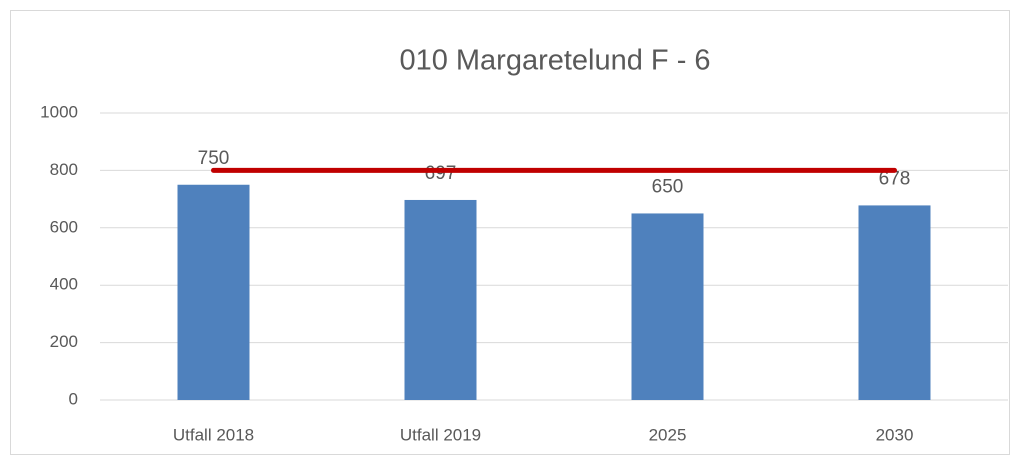 This screenshot has height=455, width=1021. Describe the element at coordinates (213, 434) in the screenshot. I see `x-tick-label: Utfall 2018` at that location.